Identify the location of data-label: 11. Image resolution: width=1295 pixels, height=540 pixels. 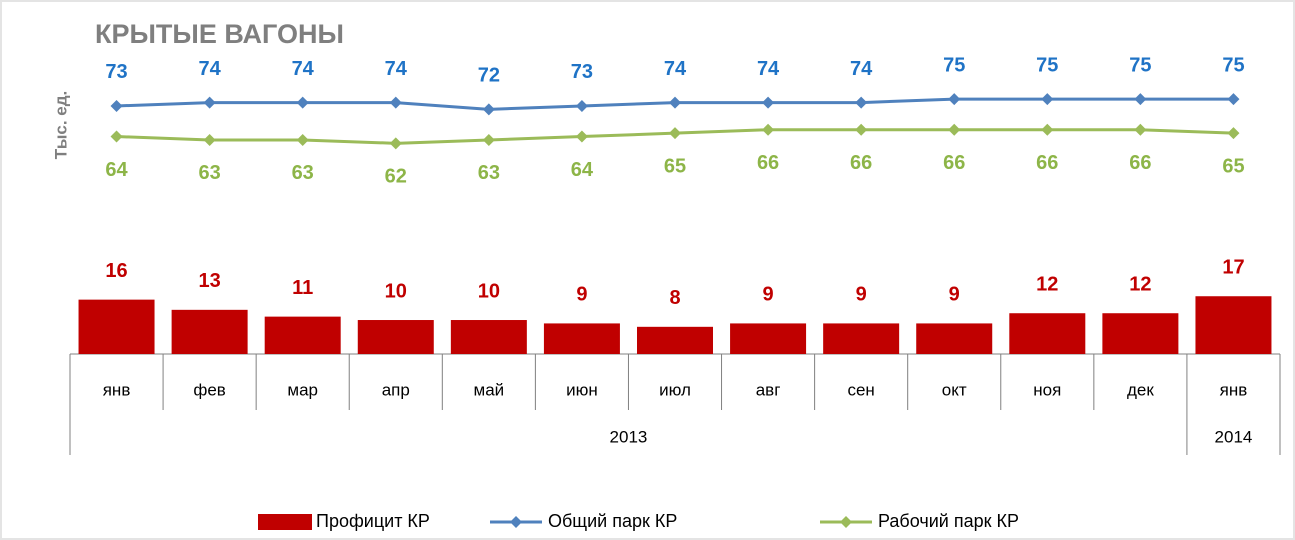
(302, 288).